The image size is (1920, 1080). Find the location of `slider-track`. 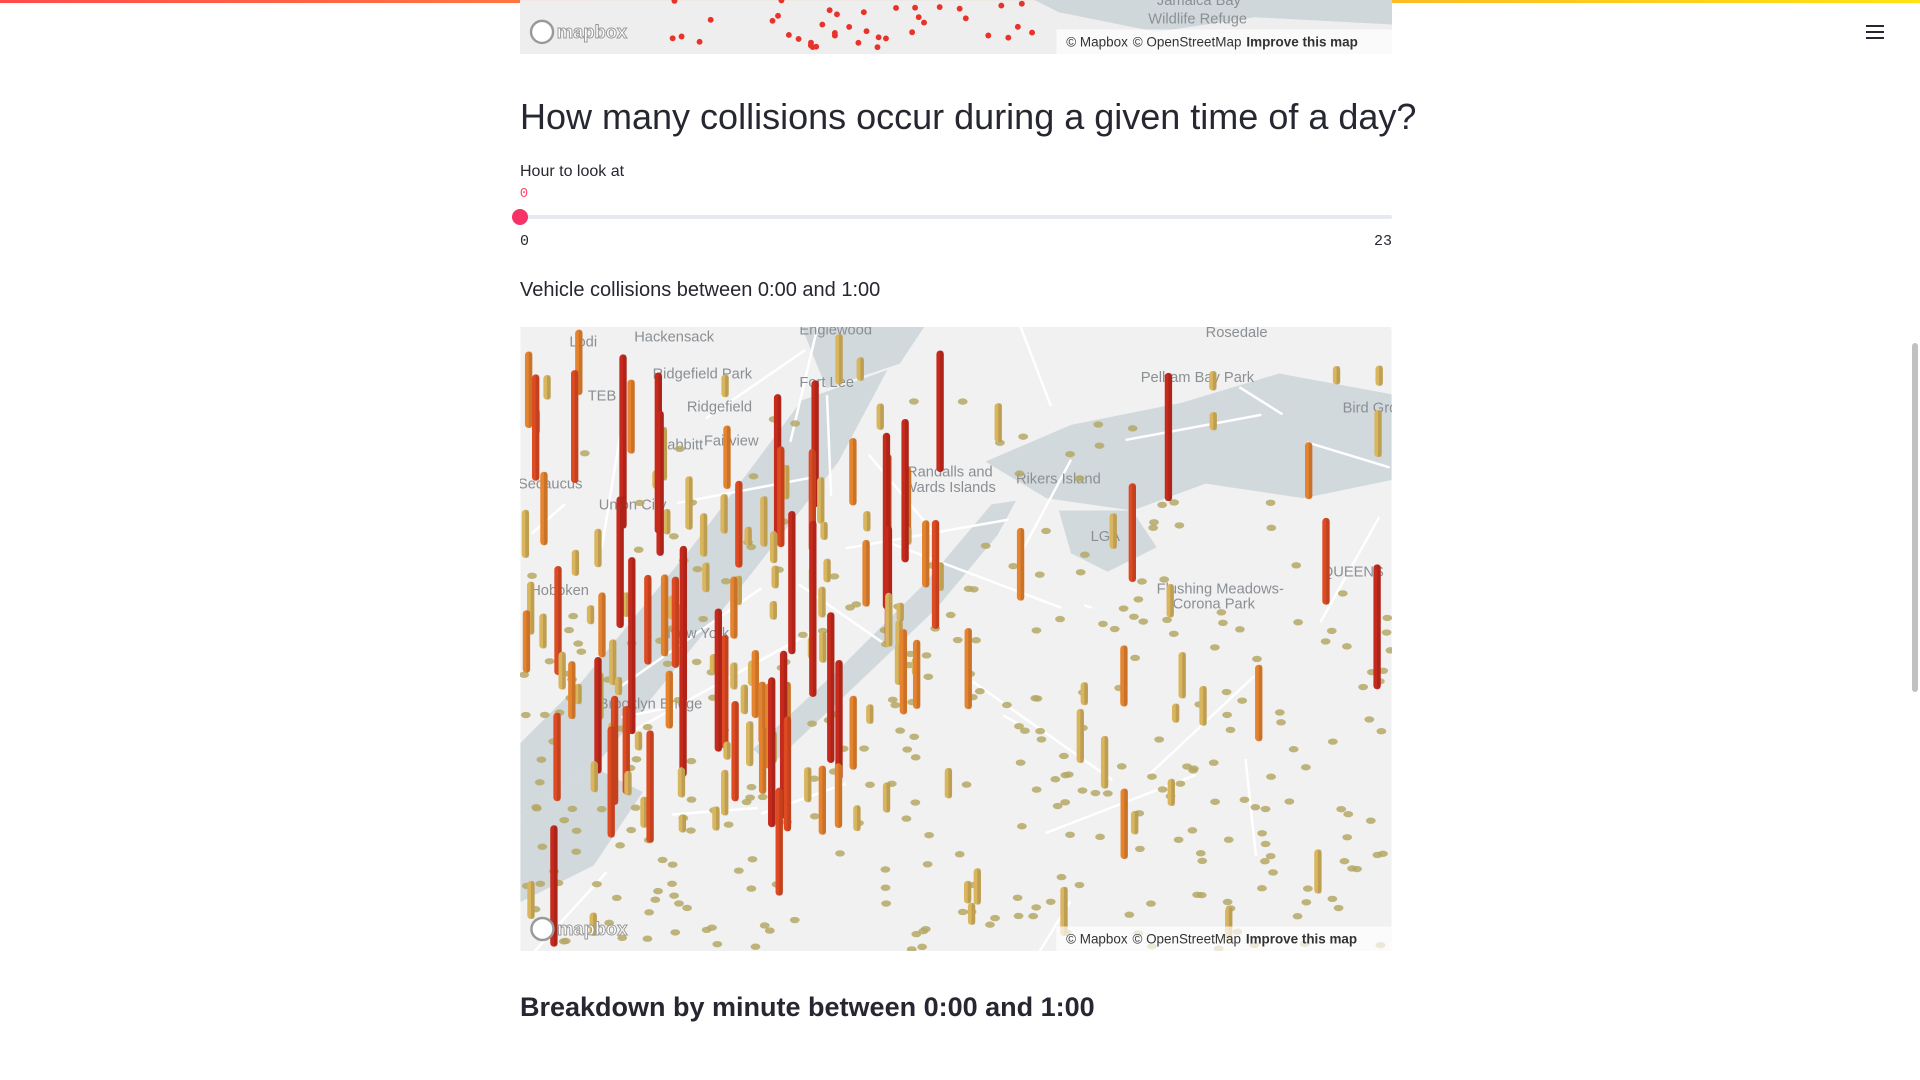

slider-track is located at coordinates (956, 217).